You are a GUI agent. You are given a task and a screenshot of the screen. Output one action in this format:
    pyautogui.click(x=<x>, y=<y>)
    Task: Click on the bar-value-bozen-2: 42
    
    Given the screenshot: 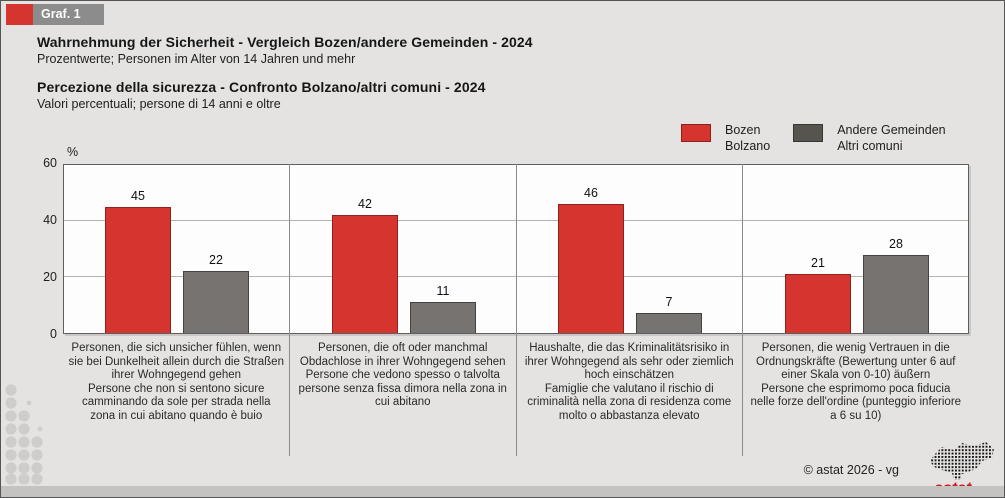 What is the action you would take?
    pyautogui.click(x=365, y=204)
    